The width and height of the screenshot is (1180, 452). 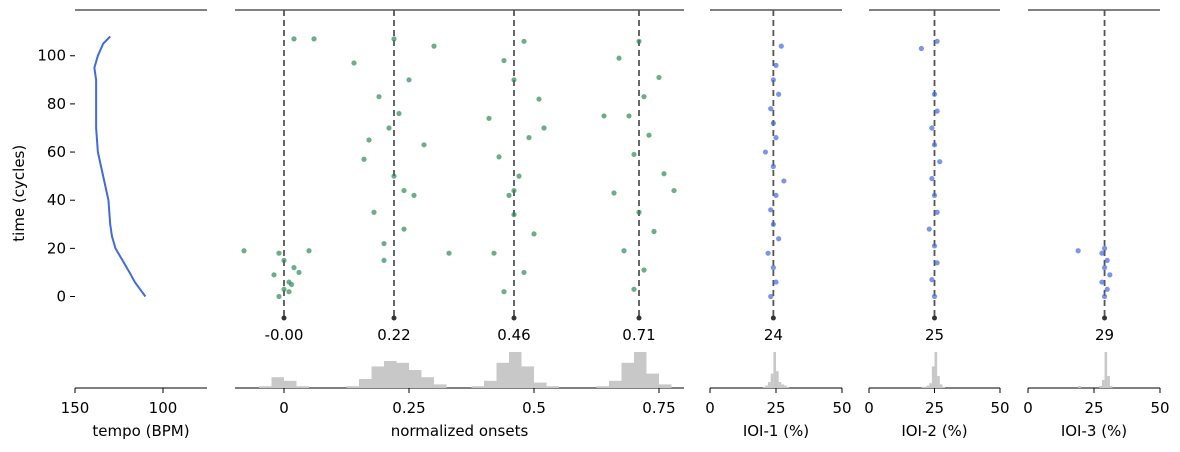 What do you see at coordinates (1094, 431) in the screenshot?
I see `x-axis-label: IOI-3 (%)` at bounding box center [1094, 431].